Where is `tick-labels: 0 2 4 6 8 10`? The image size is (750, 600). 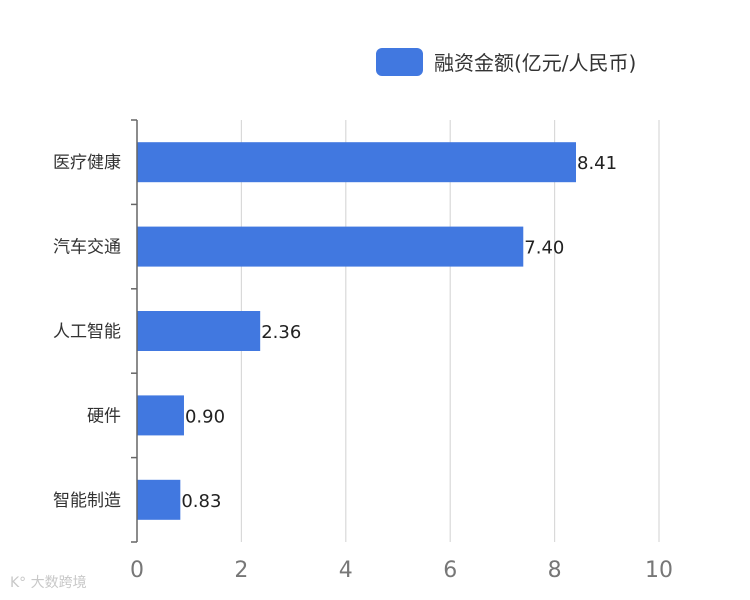 tick-labels: 0 2 4 6 8 10 is located at coordinates (401, 570).